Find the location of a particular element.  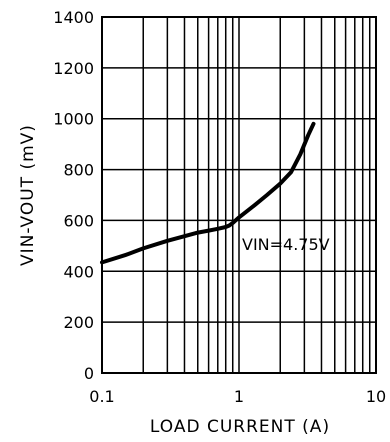

x-axis-title: LOAD CURRENT (A) is located at coordinates (240, 427).